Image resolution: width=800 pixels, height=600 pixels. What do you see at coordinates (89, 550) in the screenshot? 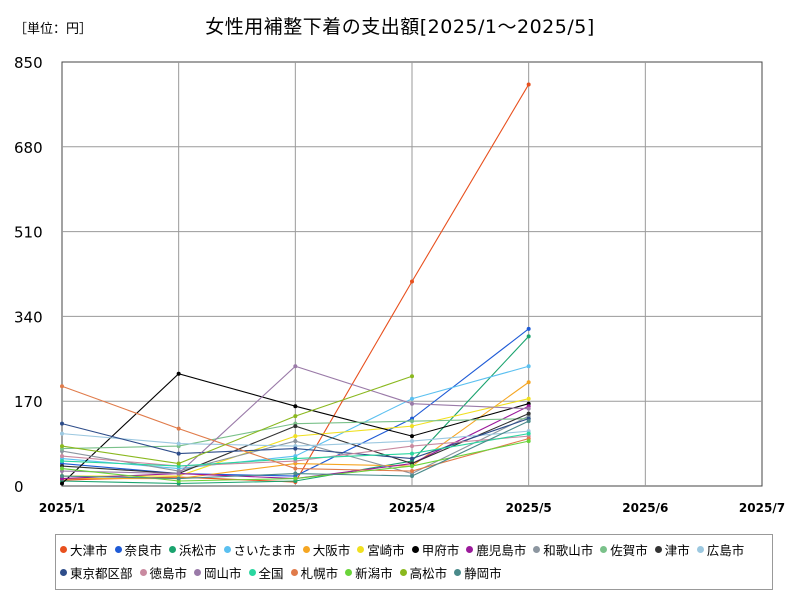
I see `legend-label: 大津市` at bounding box center [89, 550].